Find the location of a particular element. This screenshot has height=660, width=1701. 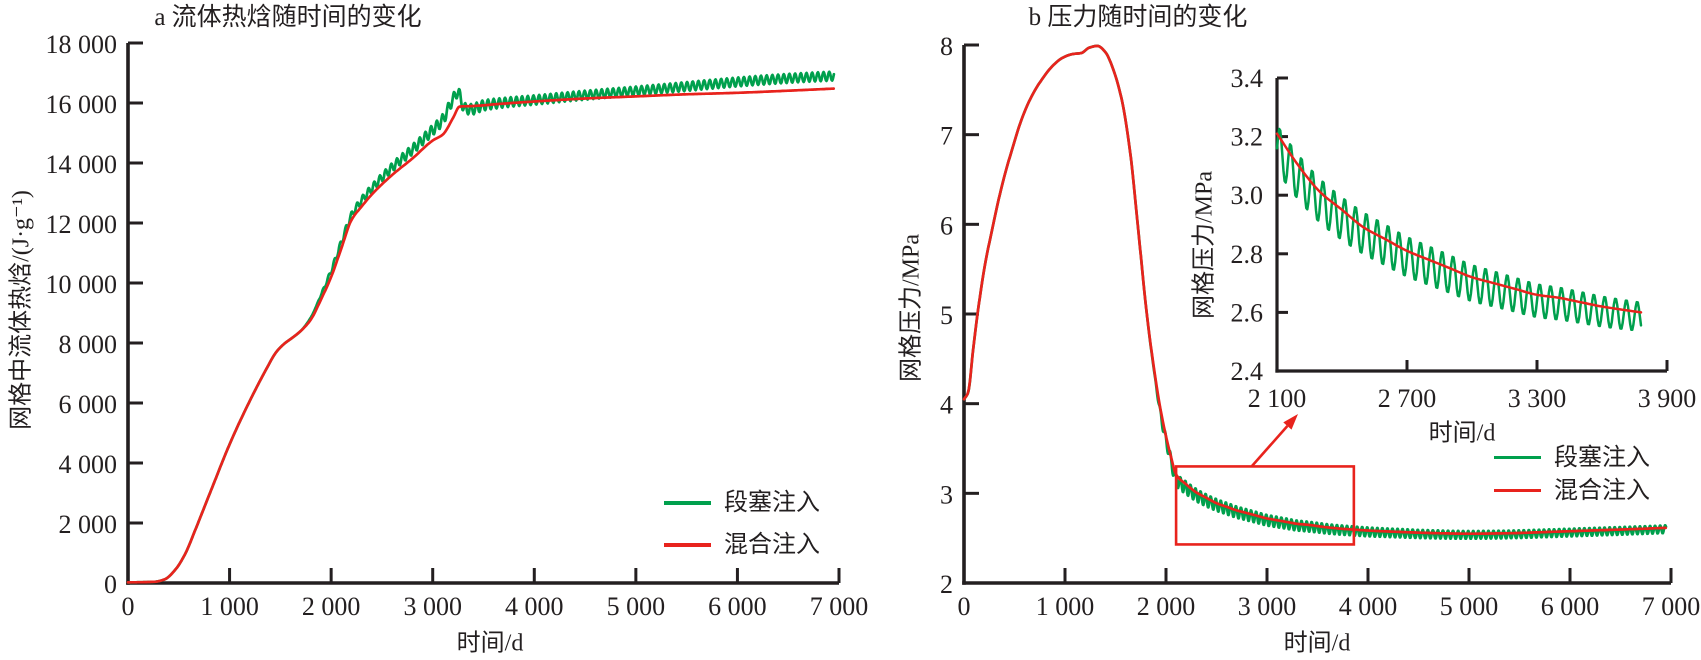

y-tick-label: 12 000 is located at coordinates (82, 224).